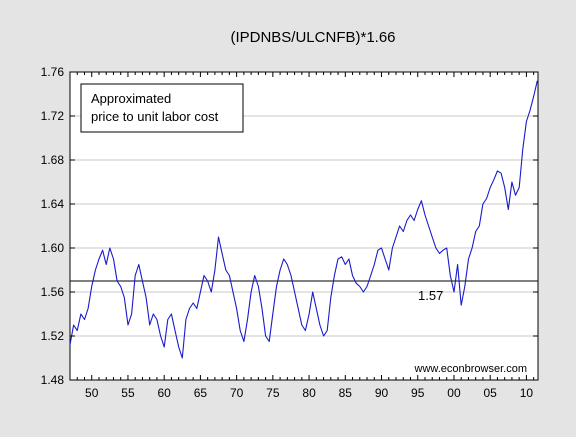  What do you see at coordinates (418, 393) in the screenshot?
I see `x-tick-label: 95` at bounding box center [418, 393].